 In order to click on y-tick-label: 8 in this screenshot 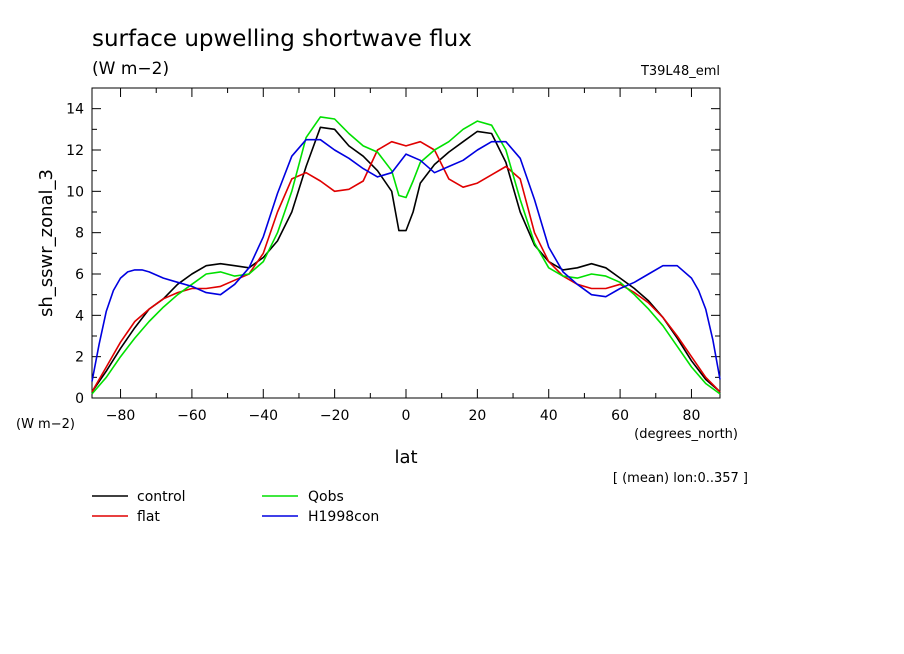, I will do `click(79, 234)`.